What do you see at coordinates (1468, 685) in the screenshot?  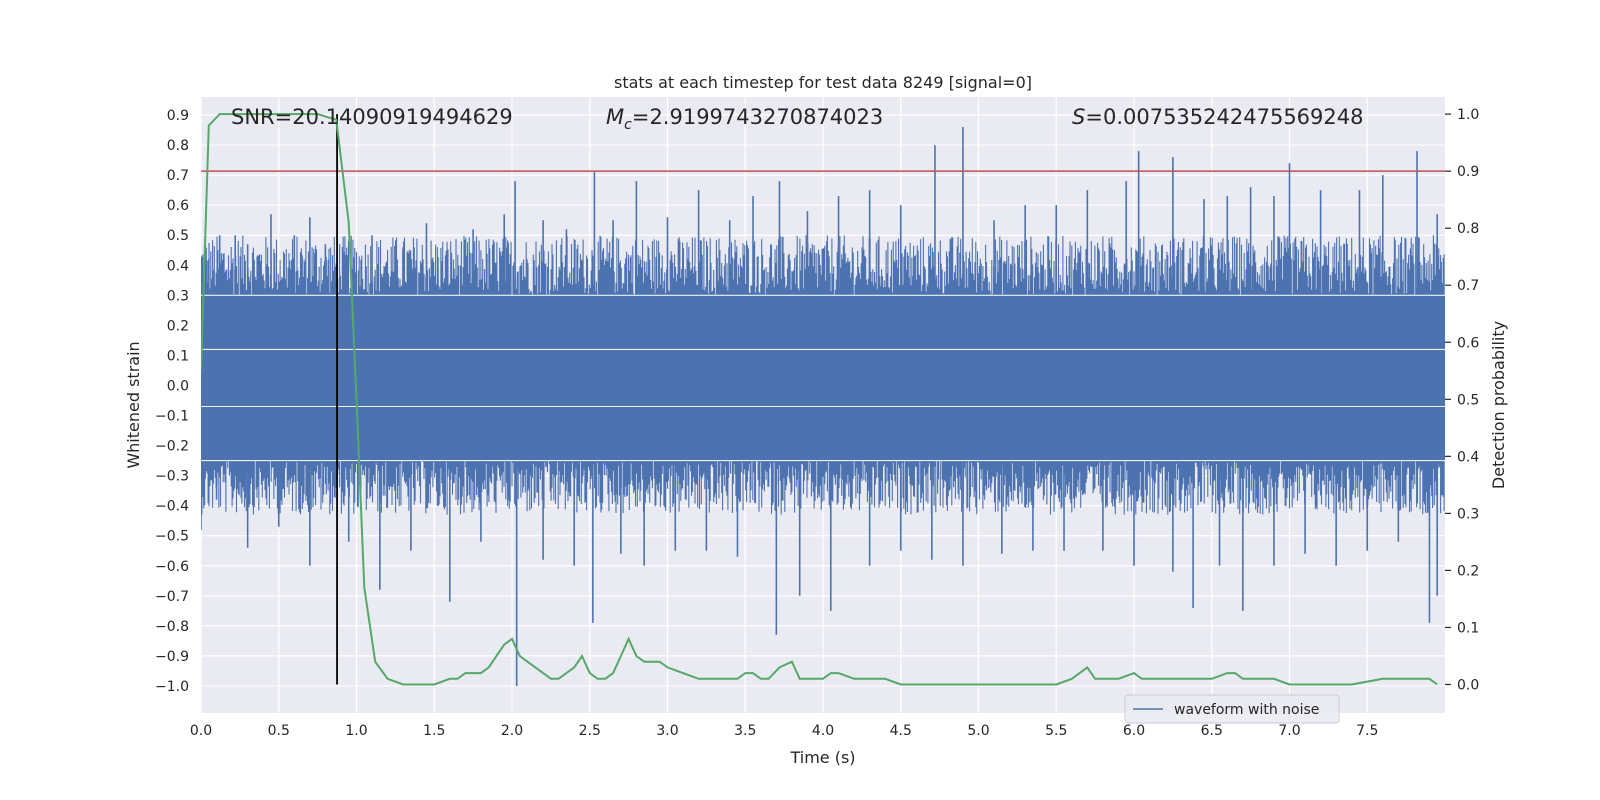 I see `y-tick-label-right: 0.0` at bounding box center [1468, 685].